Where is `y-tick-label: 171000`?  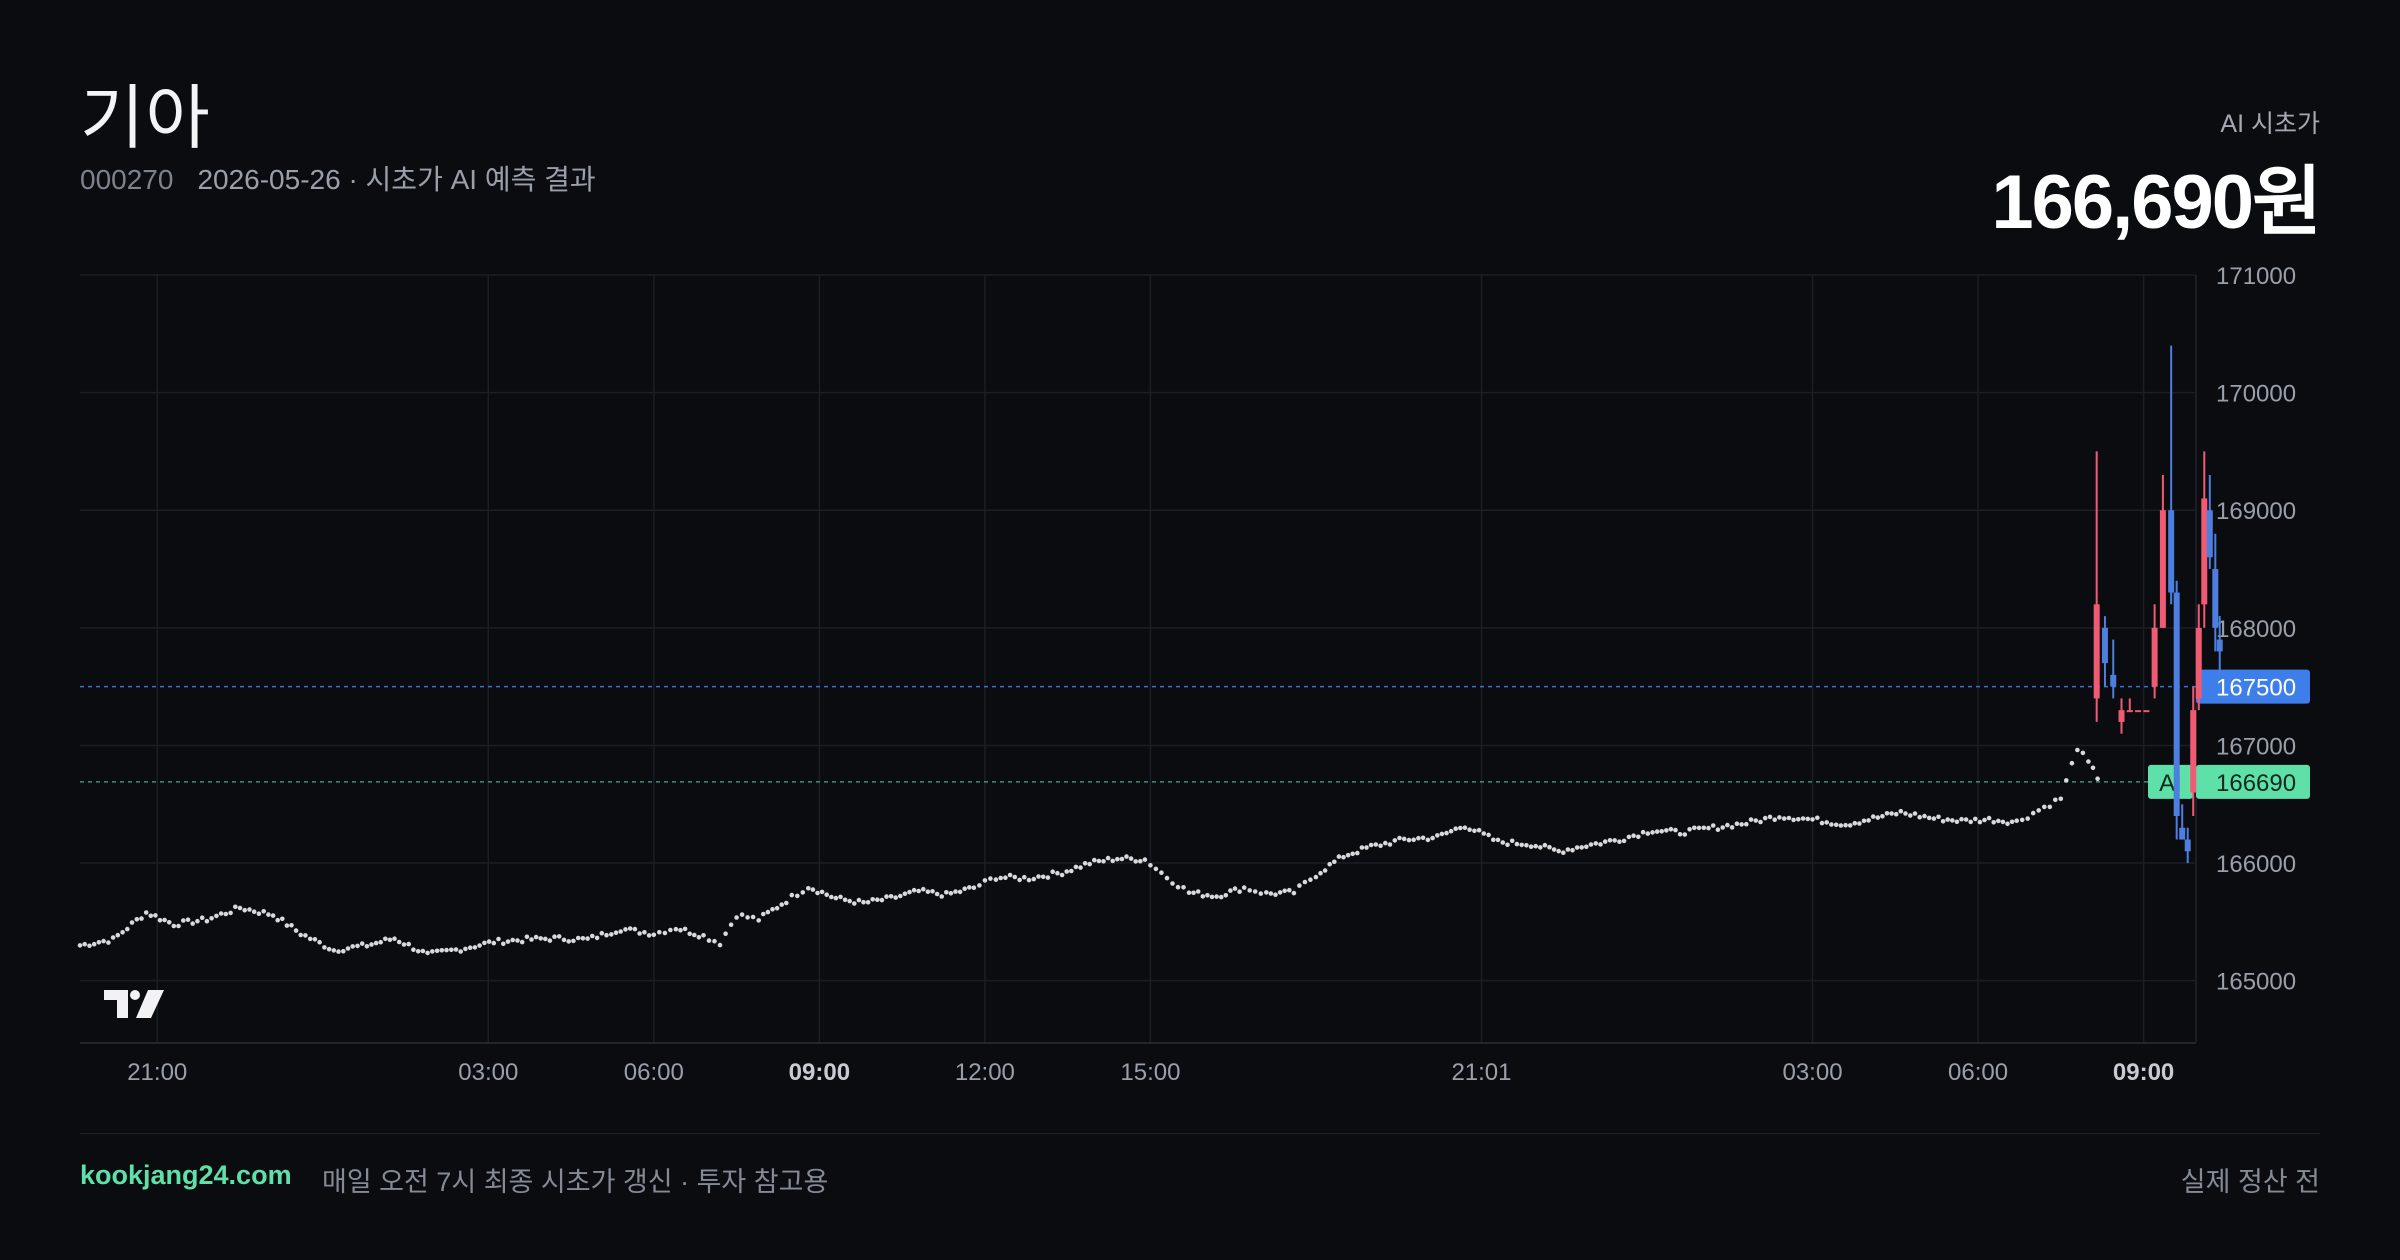
y-tick-label: 171000 is located at coordinates (2256, 276).